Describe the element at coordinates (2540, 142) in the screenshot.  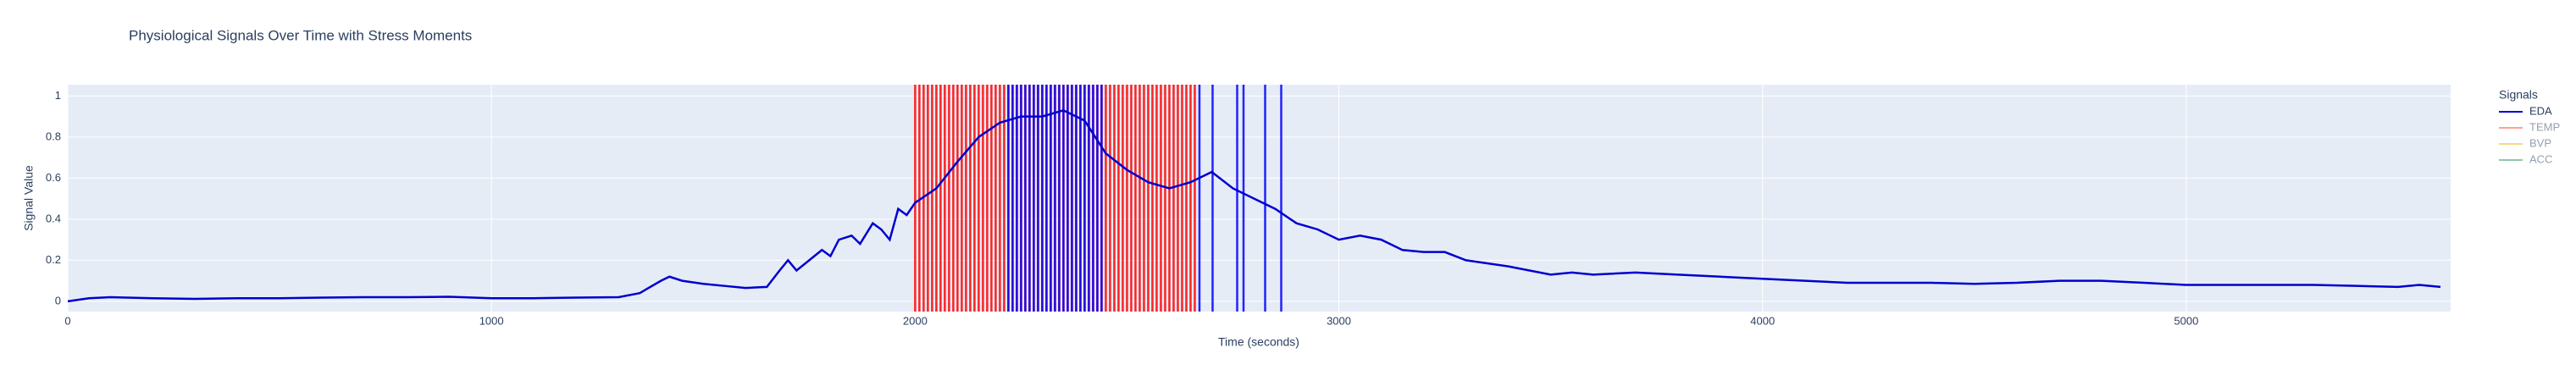
I see `legend-label: BVP` at that location.